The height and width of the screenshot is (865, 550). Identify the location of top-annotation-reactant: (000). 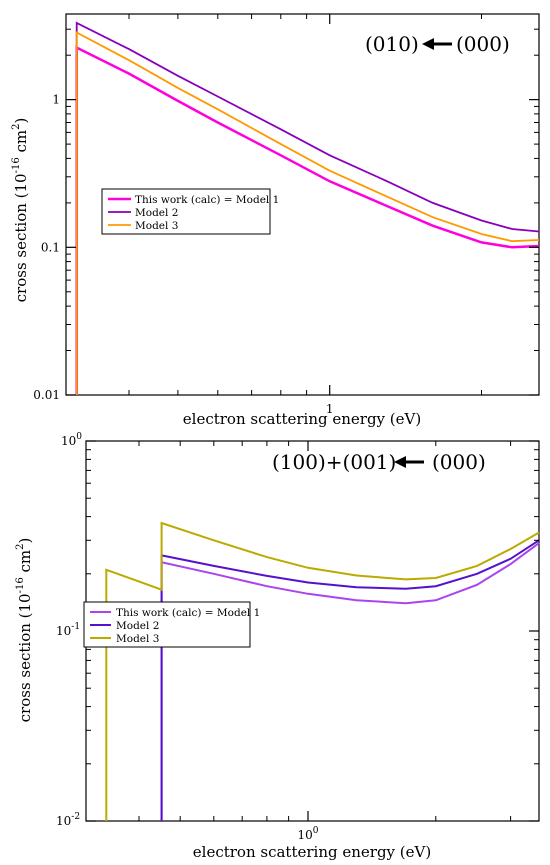
(483, 44).